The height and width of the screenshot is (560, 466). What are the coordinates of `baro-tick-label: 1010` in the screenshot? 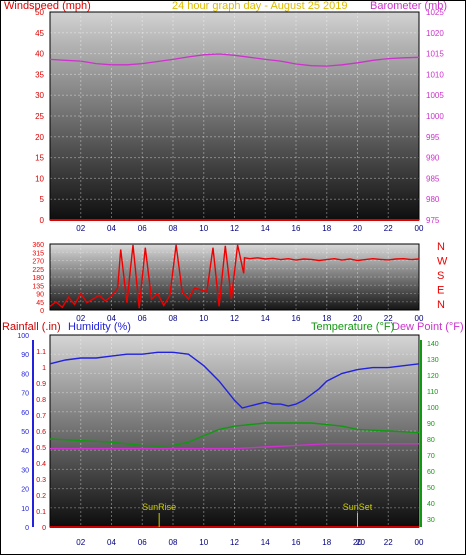 It's located at (435, 74).